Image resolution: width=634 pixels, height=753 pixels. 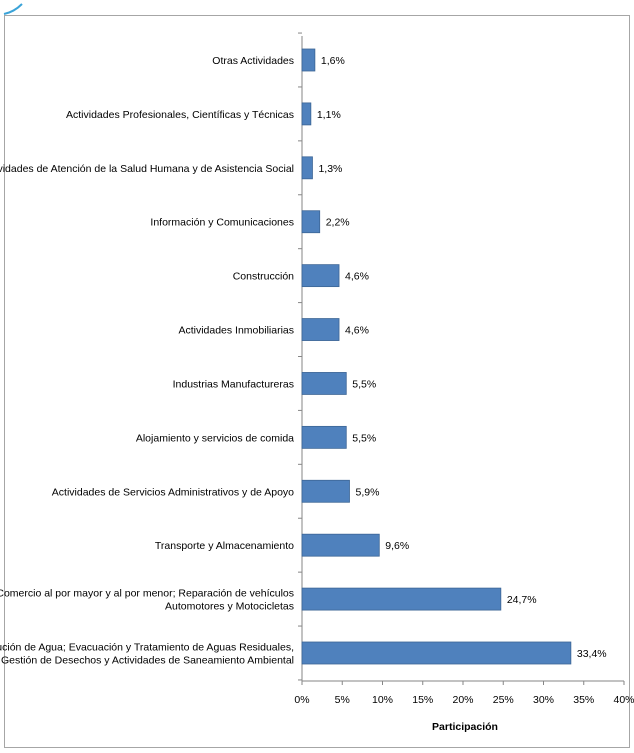 What do you see at coordinates (465, 727) in the screenshot?
I see `x-axis-title: Participación` at bounding box center [465, 727].